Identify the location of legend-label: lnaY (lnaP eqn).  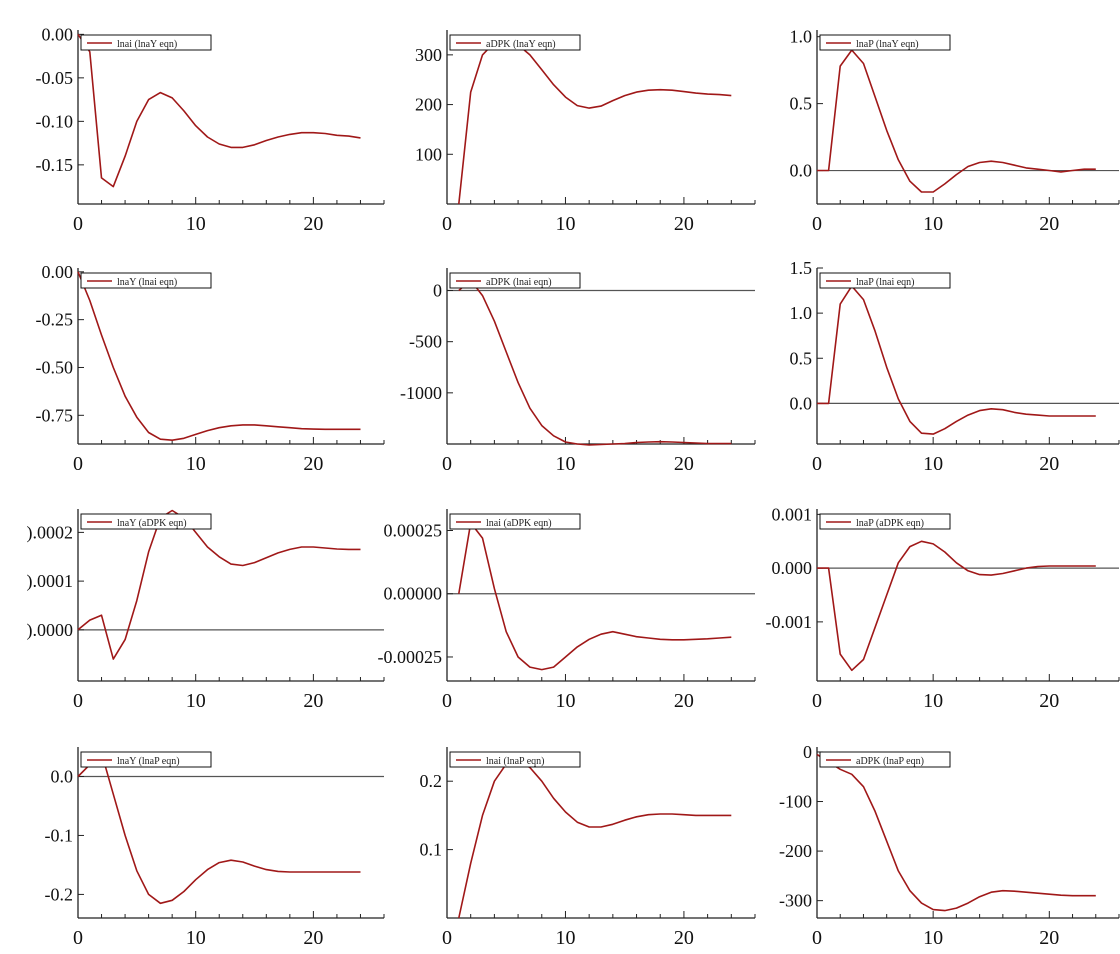
(148, 761).